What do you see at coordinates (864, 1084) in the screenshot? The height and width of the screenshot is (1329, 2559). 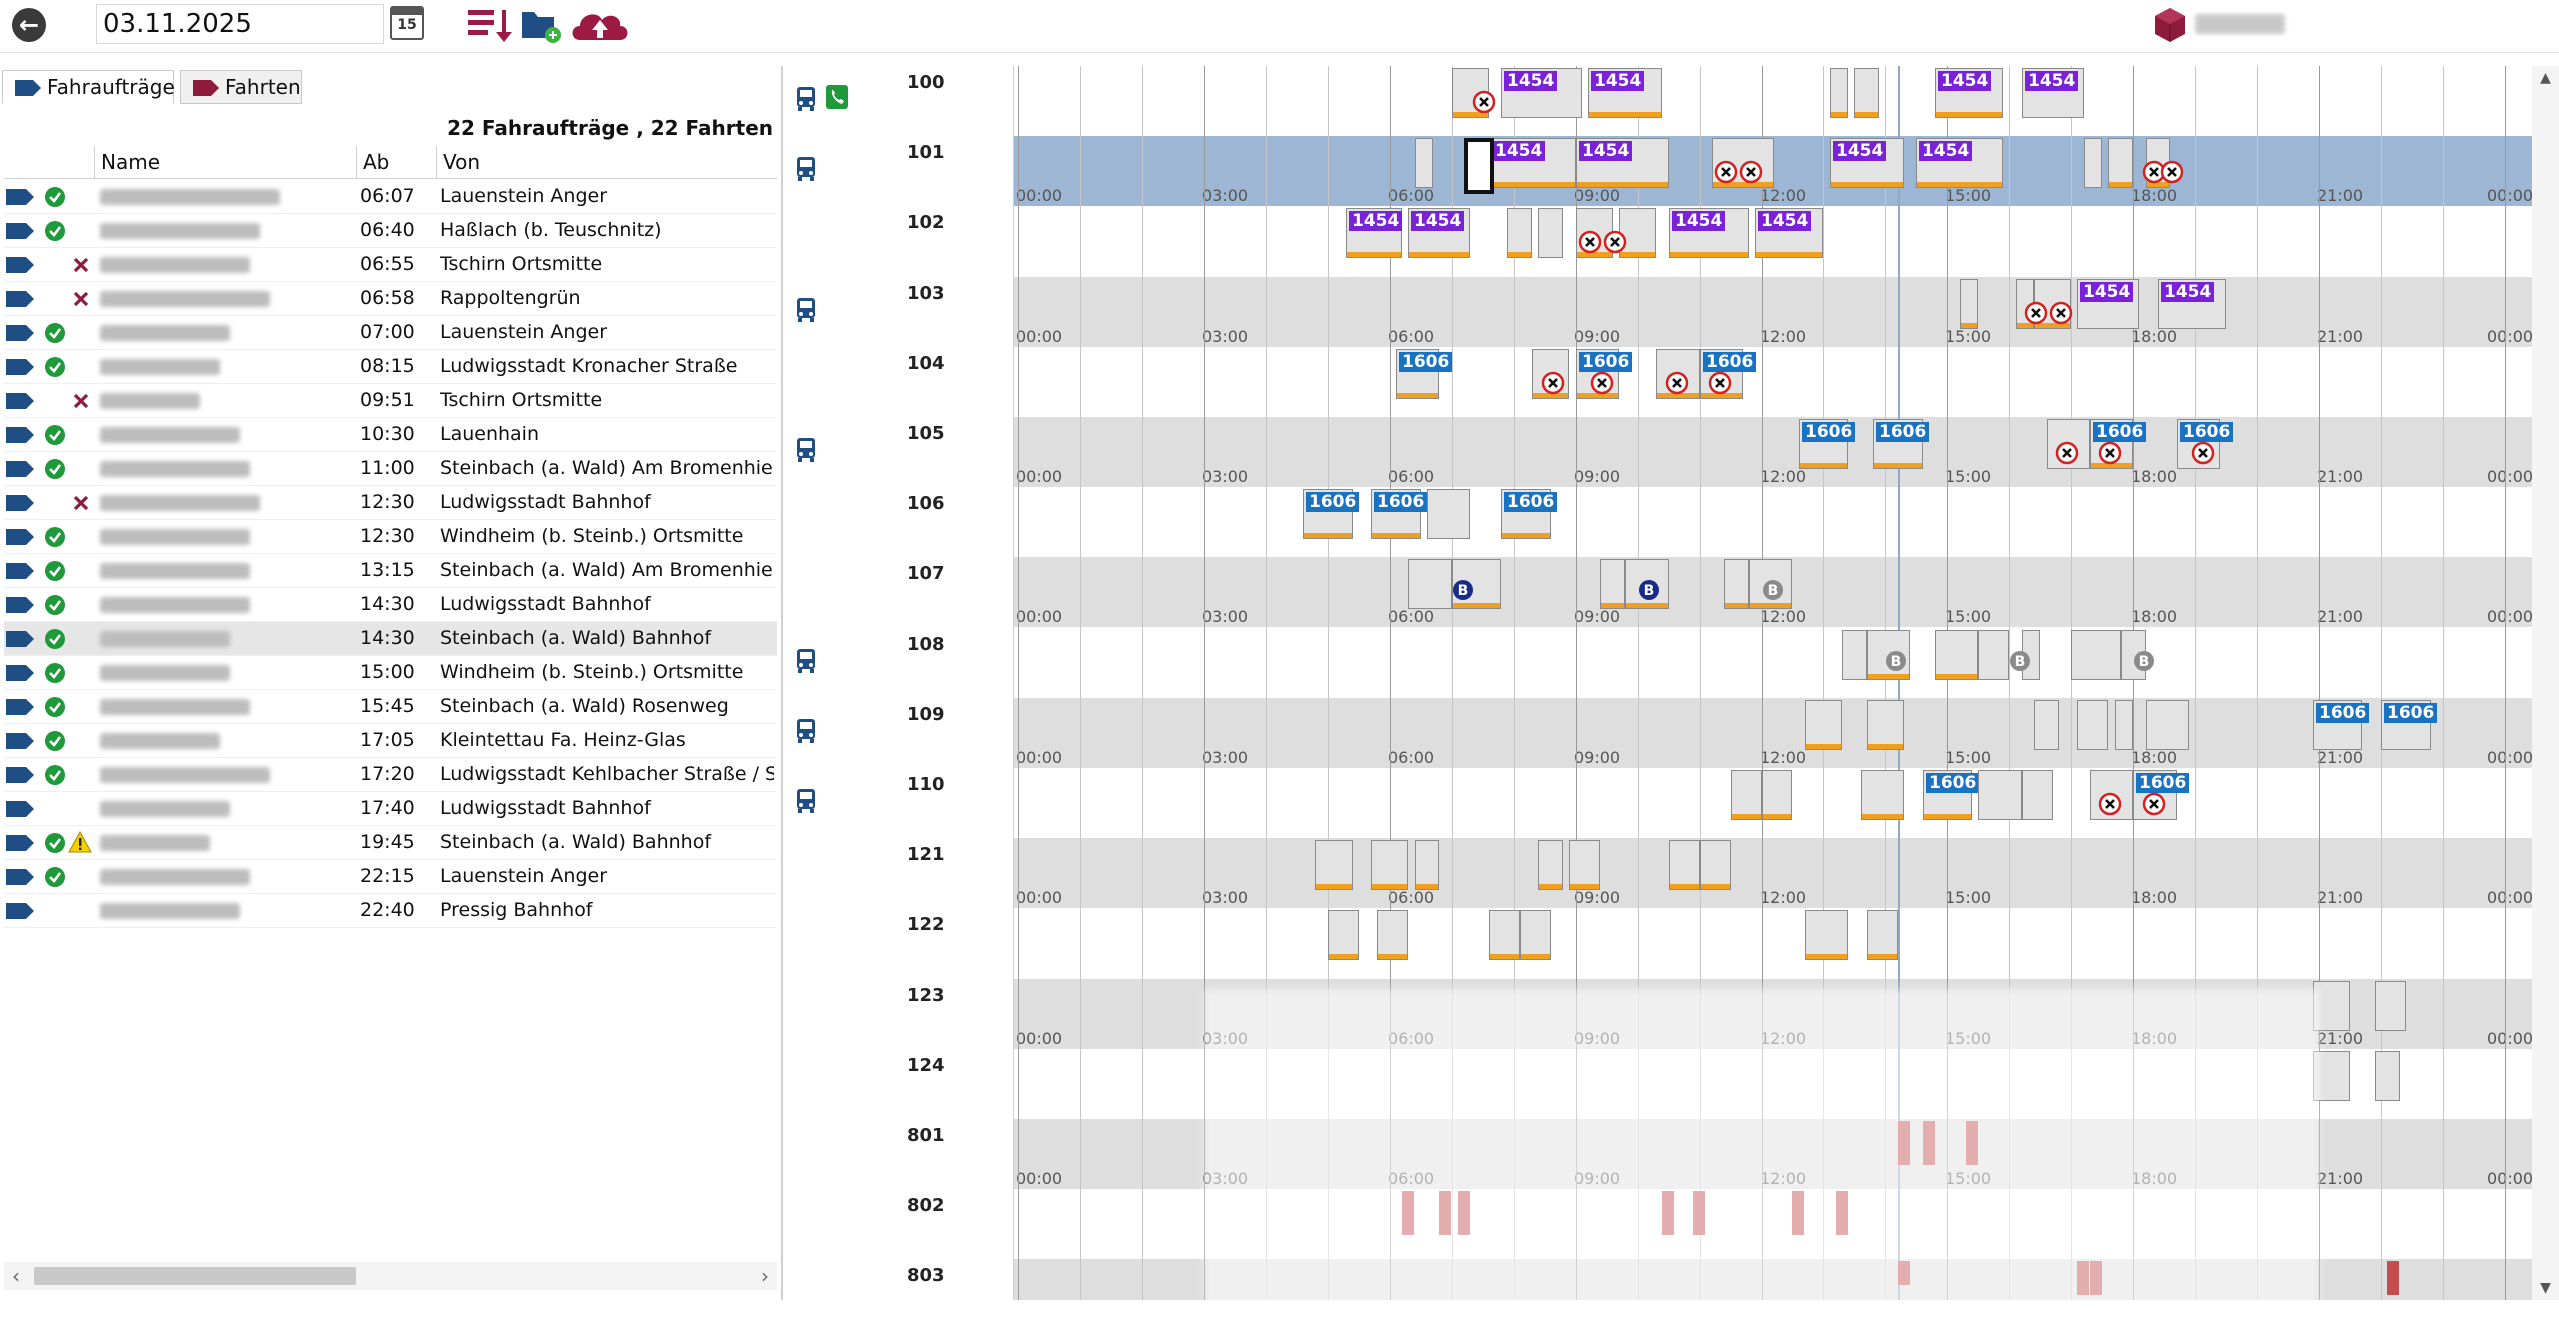 I see `vehicle-row: 124` at bounding box center [864, 1084].